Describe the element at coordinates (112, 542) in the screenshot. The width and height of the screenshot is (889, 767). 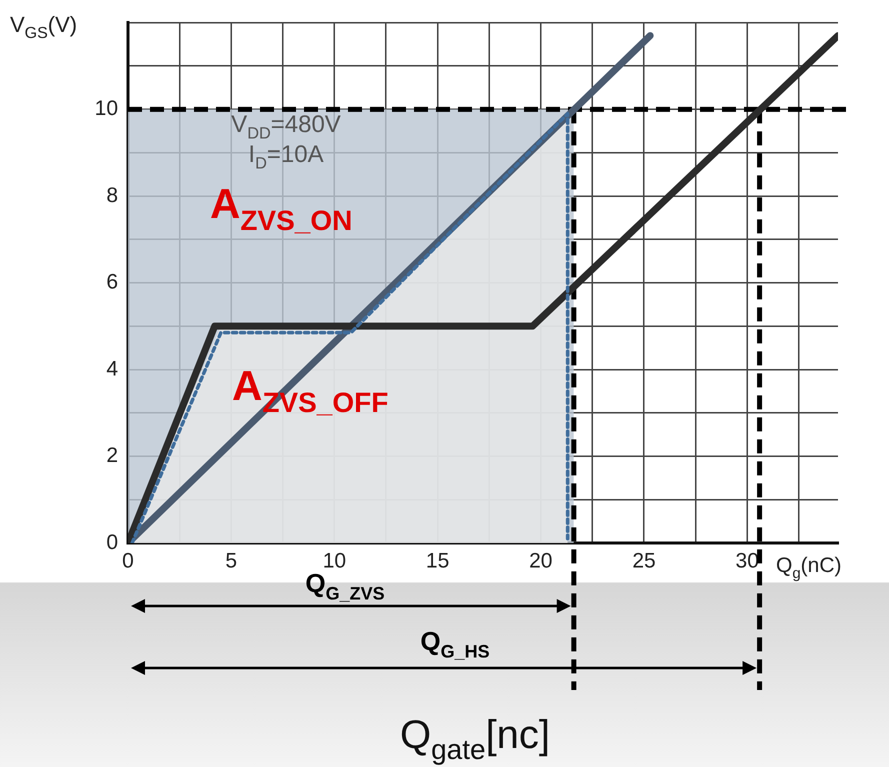
I see `y-tick-label: 0` at that location.